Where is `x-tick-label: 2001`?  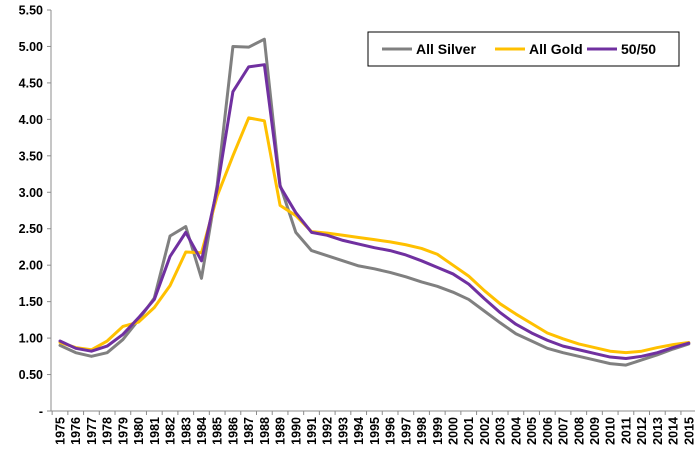
x-tick-label: 2001 is located at coordinates (469, 431).